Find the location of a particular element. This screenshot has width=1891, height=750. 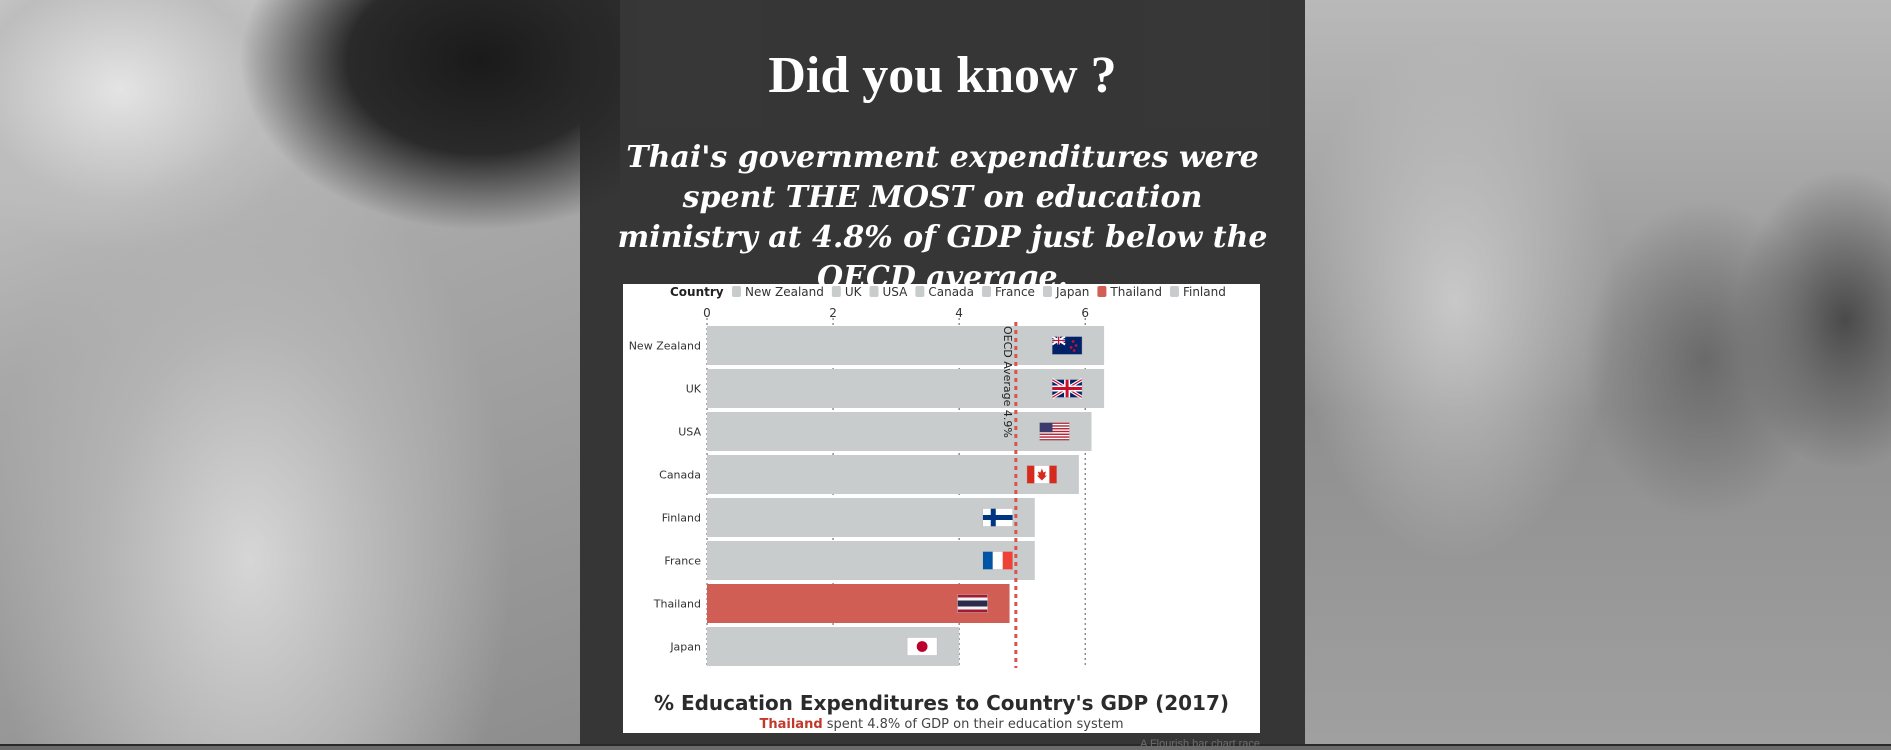

canada-flag-icon is located at coordinates (1042, 474).